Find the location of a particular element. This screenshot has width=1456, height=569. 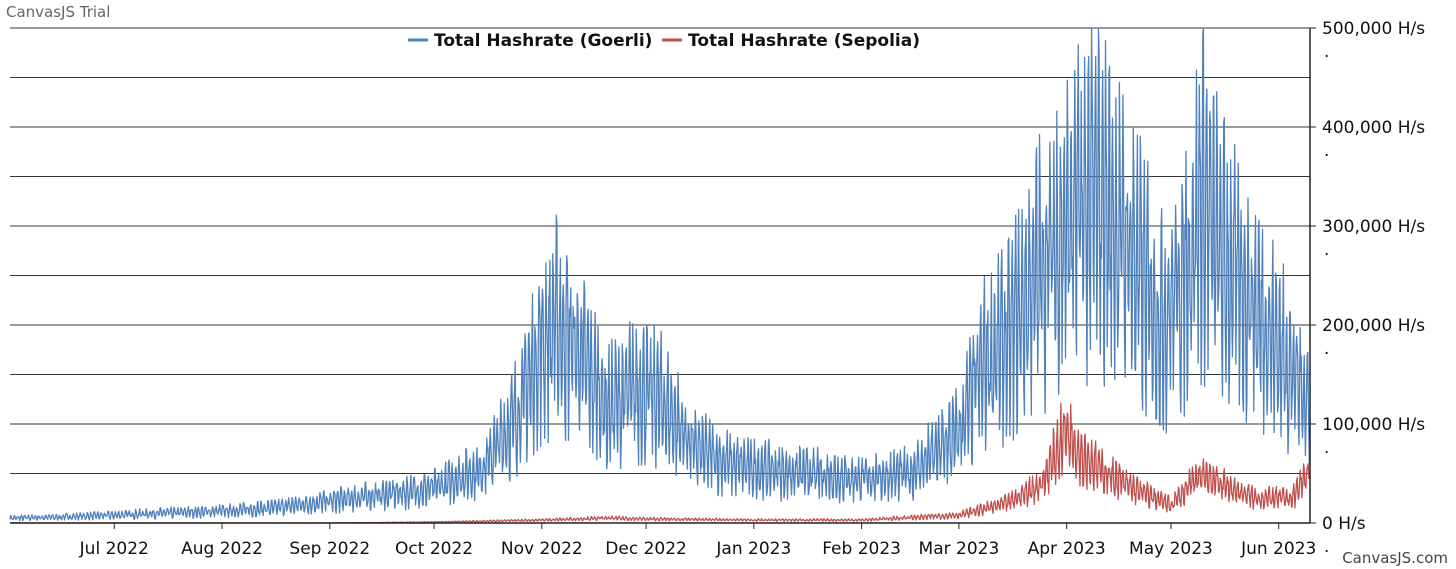

legend-entry-label: Total Hashrate (Goerli) is located at coordinates (543, 41).